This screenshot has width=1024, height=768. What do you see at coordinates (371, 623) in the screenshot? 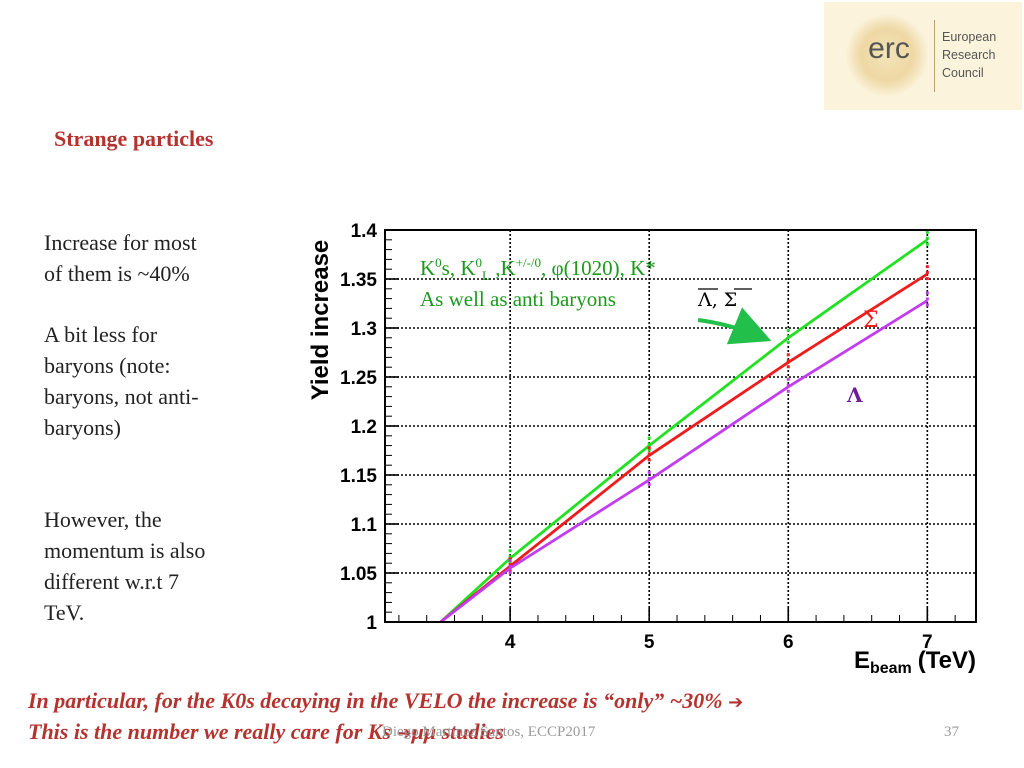
I see `y-tick-label: 1` at bounding box center [371, 623].